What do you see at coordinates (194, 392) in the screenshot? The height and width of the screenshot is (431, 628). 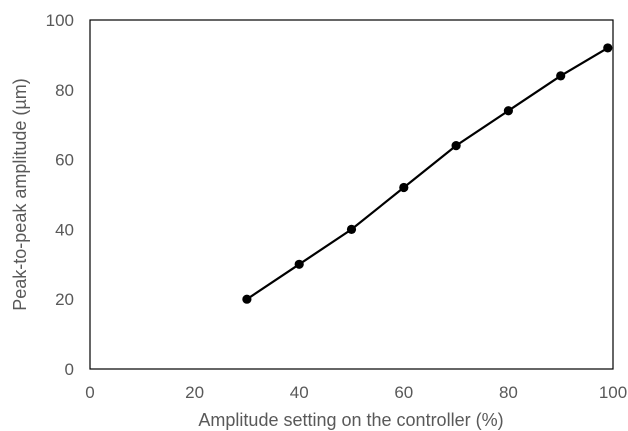 I see `x-tick-label: 20` at bounding box center [194, 392].